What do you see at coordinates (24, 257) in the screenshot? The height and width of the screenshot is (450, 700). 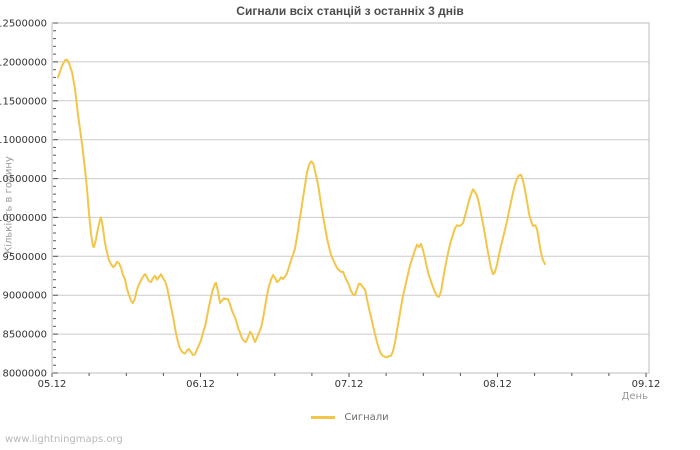 I see `y-tick-label: 9500000` at bounding box center [24, 257].